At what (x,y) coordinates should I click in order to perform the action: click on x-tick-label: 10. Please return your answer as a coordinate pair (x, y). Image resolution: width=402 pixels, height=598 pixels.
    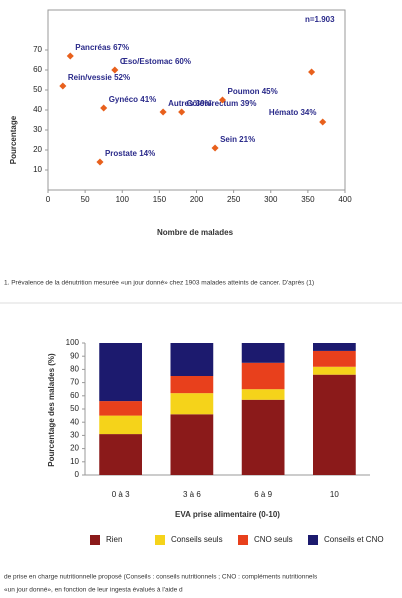
    Looking at the image, I should click on (334, 494).